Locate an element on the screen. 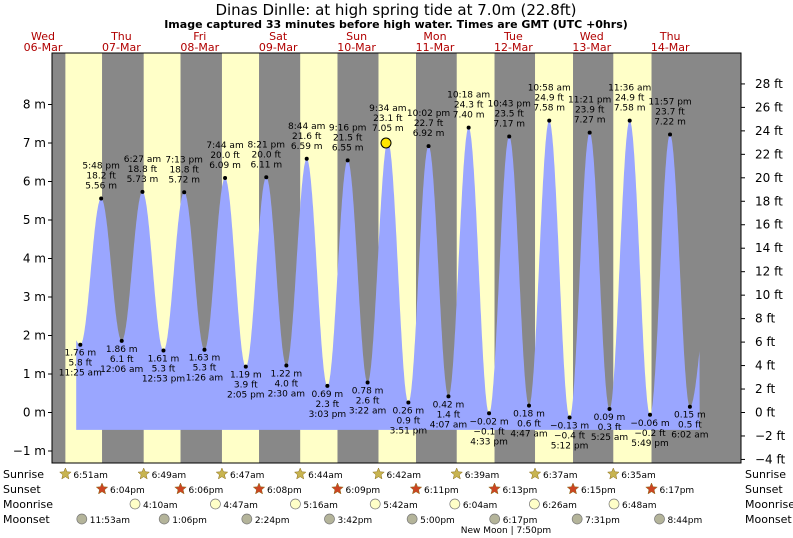 This screenshot has width=793, height=538. low-tide-label: 1.22 m is located at coordinates (287, 375).